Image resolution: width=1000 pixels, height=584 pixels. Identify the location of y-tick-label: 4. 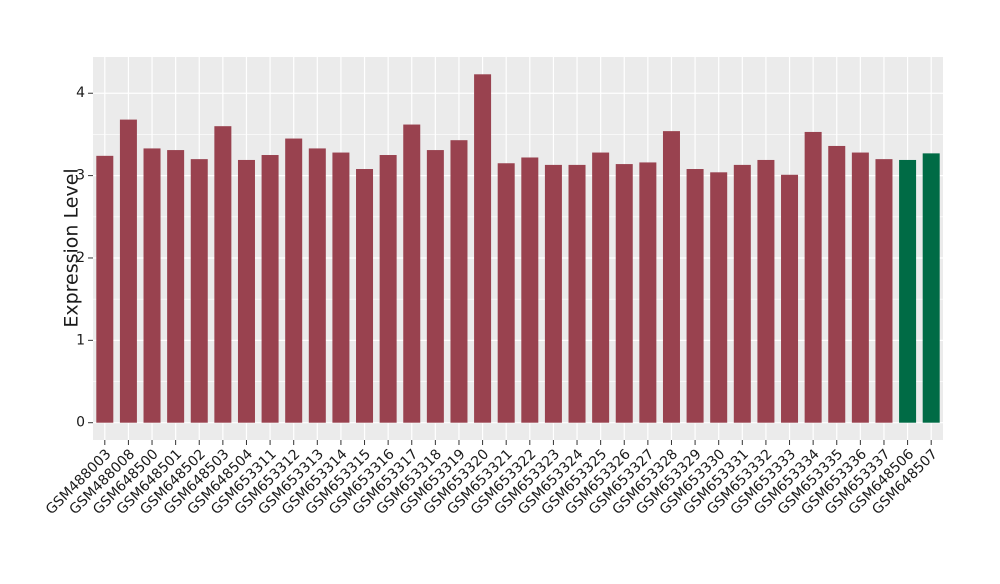
(80, 93).